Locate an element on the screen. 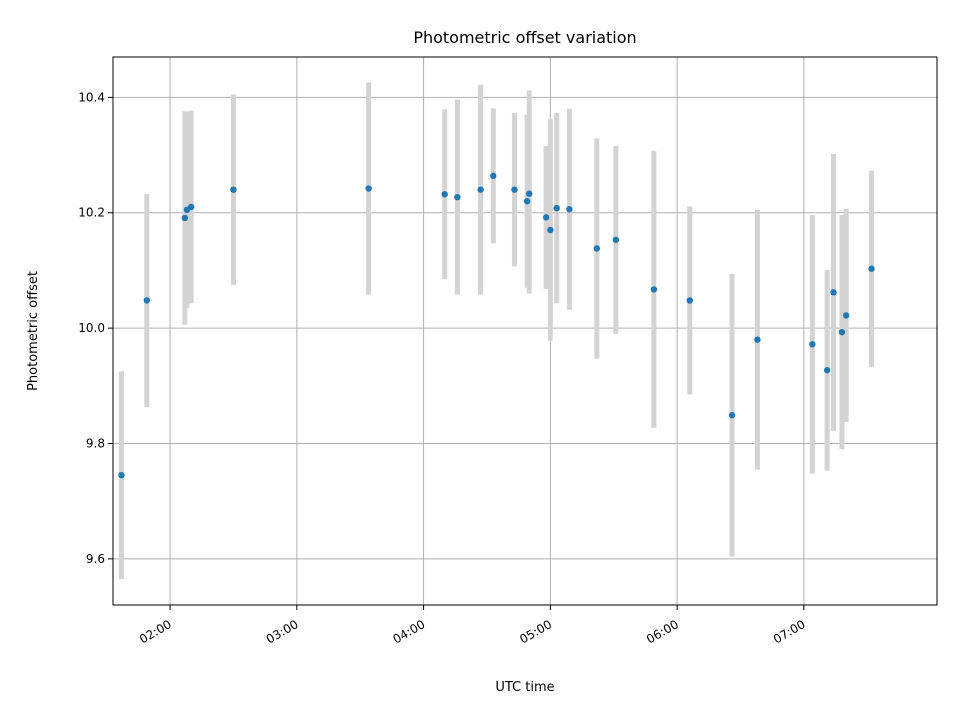  y-tick-label: 9.8 is located at coordinates (95, 443).